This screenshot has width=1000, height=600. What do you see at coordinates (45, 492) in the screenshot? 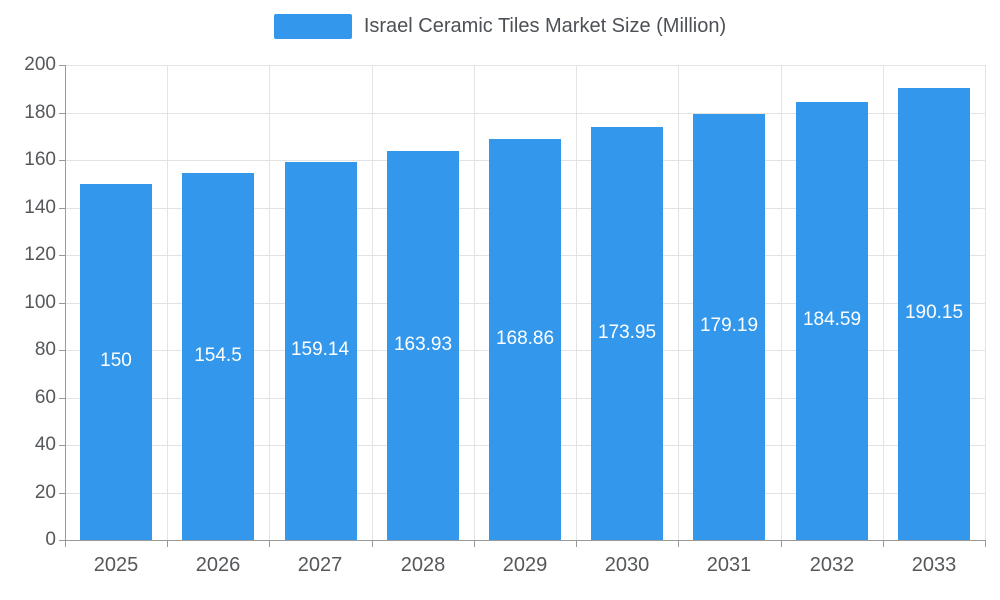
I see `y-axis-label: 20` at bounding box center [45, 492].